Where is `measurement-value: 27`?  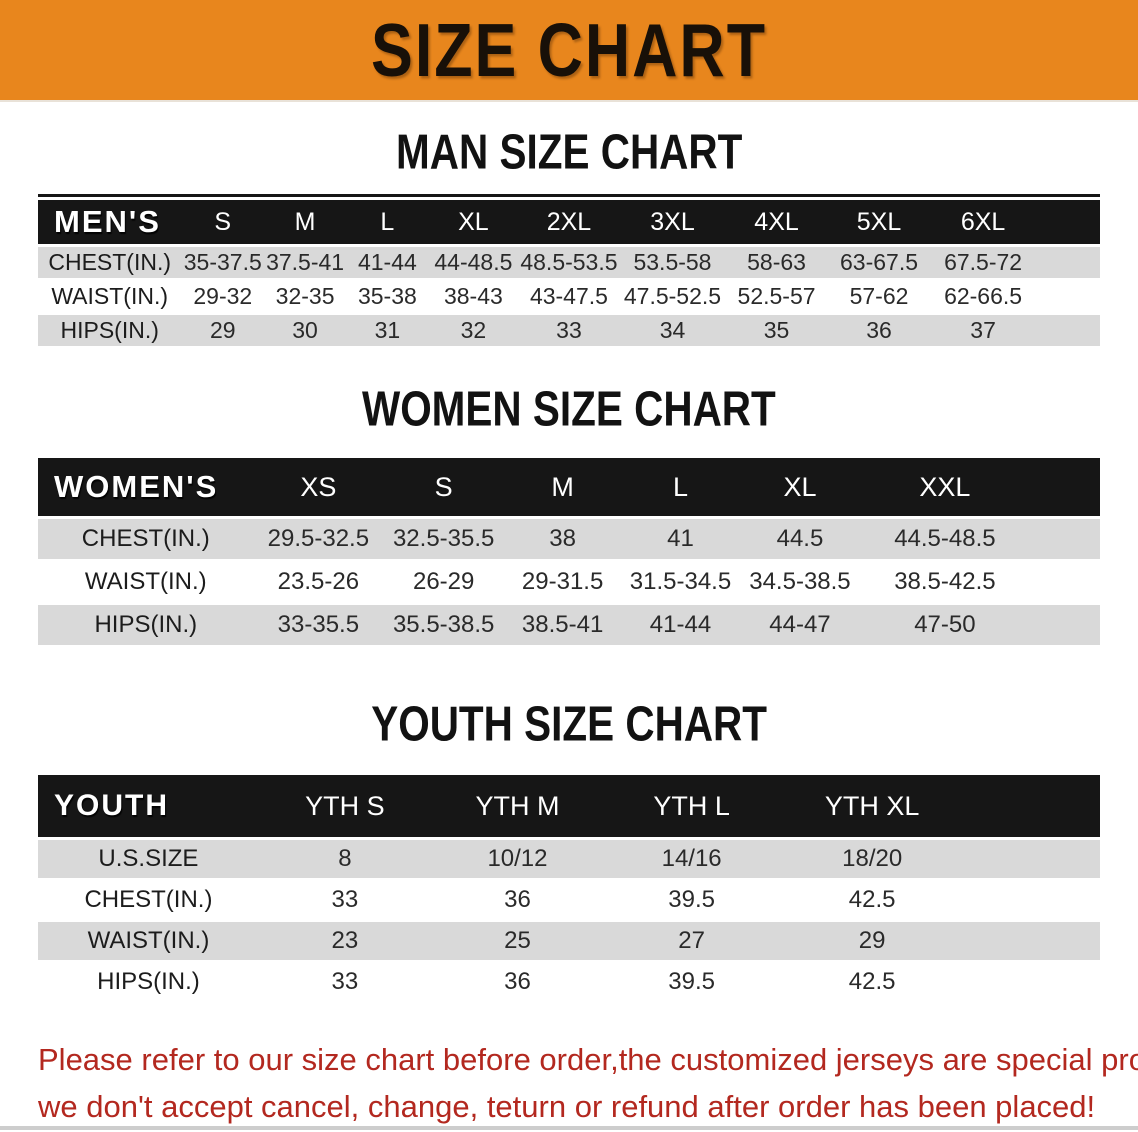
measurement-value: 27 is located at coordinates (692, 941).